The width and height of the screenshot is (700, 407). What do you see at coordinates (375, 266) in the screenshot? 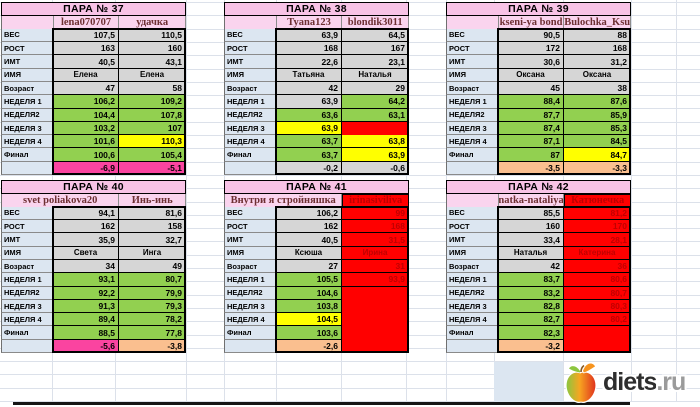
I see `value-cell: 31` at bounding box center [375, 266].